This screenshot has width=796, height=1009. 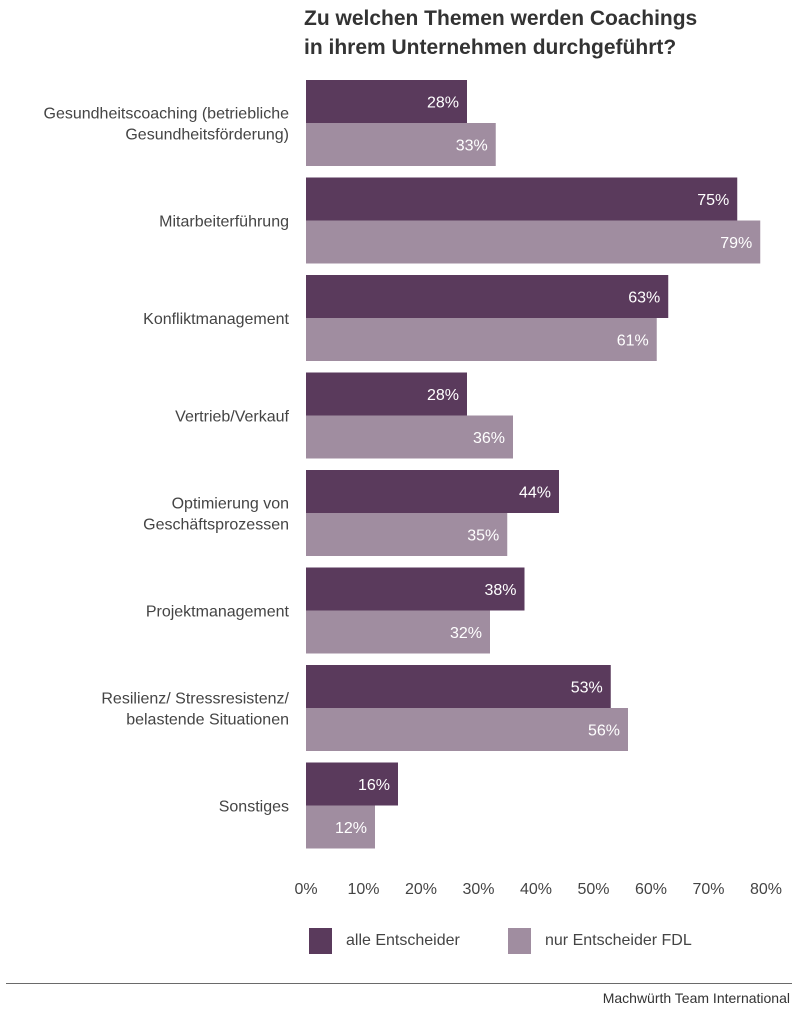 I want to click on bar-value-label: 36%, so click(x=489, y=438).